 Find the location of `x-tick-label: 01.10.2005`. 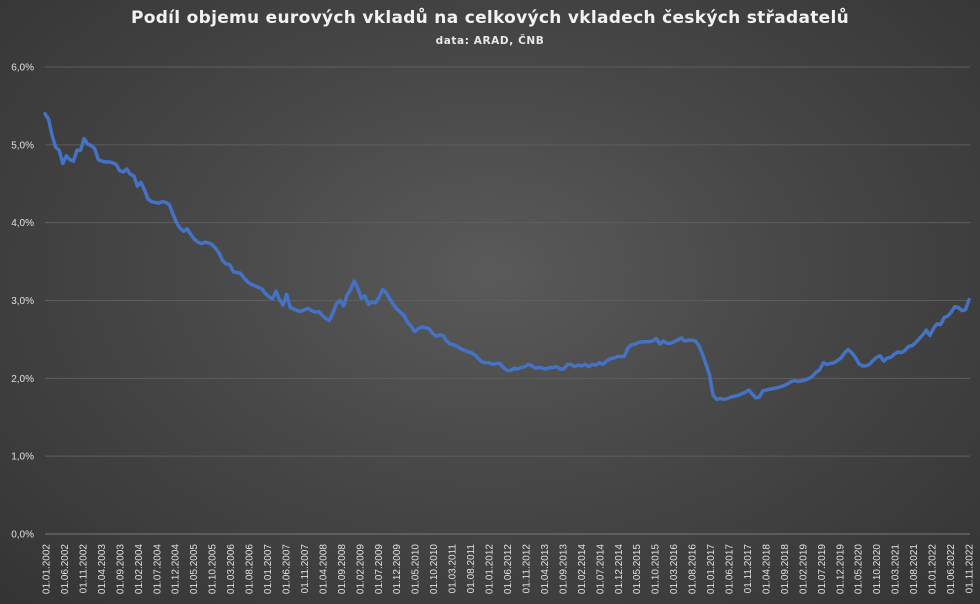

x-tick-label: 01.10.2005 is located at coordinates (213, 569).